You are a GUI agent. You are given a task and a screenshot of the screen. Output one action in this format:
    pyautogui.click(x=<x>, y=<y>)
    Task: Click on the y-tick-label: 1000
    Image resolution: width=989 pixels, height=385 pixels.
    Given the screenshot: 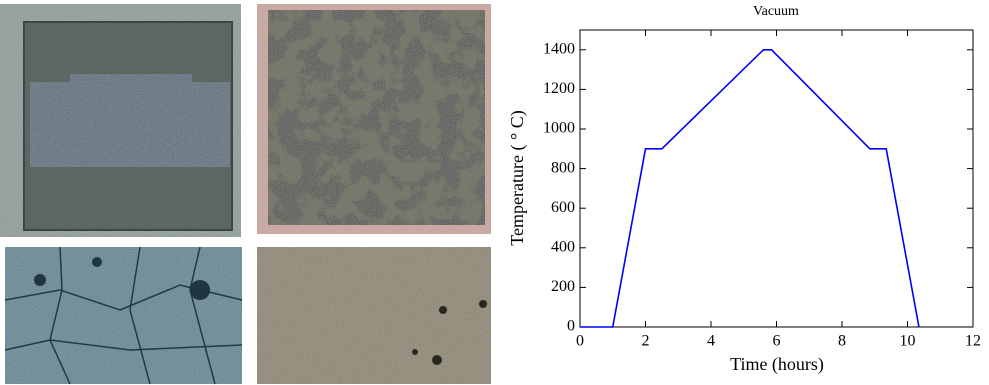 What is the action you would take?
    pyautogui.click(x=559, y=128)
    